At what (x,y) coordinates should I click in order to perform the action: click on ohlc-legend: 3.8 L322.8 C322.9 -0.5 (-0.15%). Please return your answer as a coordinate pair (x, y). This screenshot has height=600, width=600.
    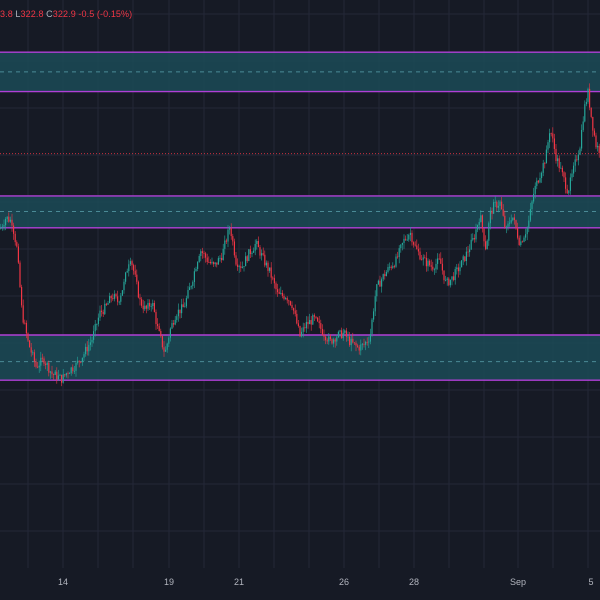
    Looking at the image, I should click on (66, 14).